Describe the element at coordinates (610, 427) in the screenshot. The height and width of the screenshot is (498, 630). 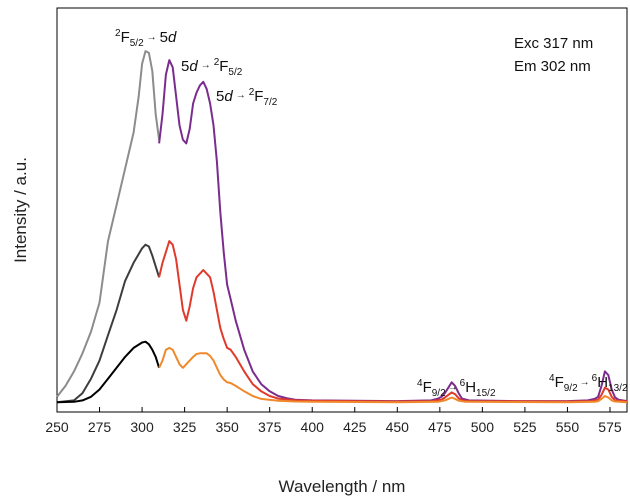
I see `x-tick-label: 575` at that location.